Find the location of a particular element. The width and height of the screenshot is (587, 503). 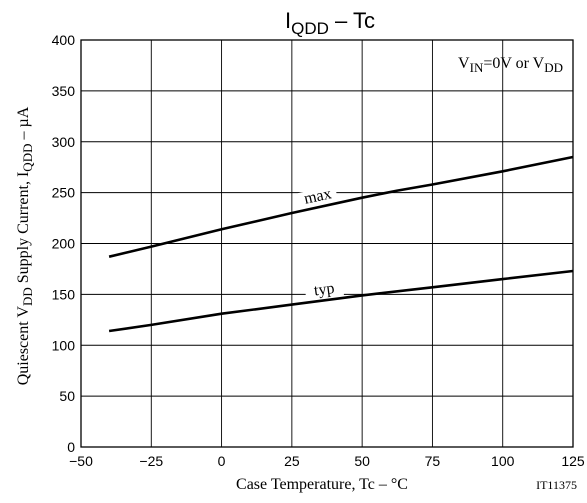

x-tick-label: 125 is located at coordinates (573, 461).